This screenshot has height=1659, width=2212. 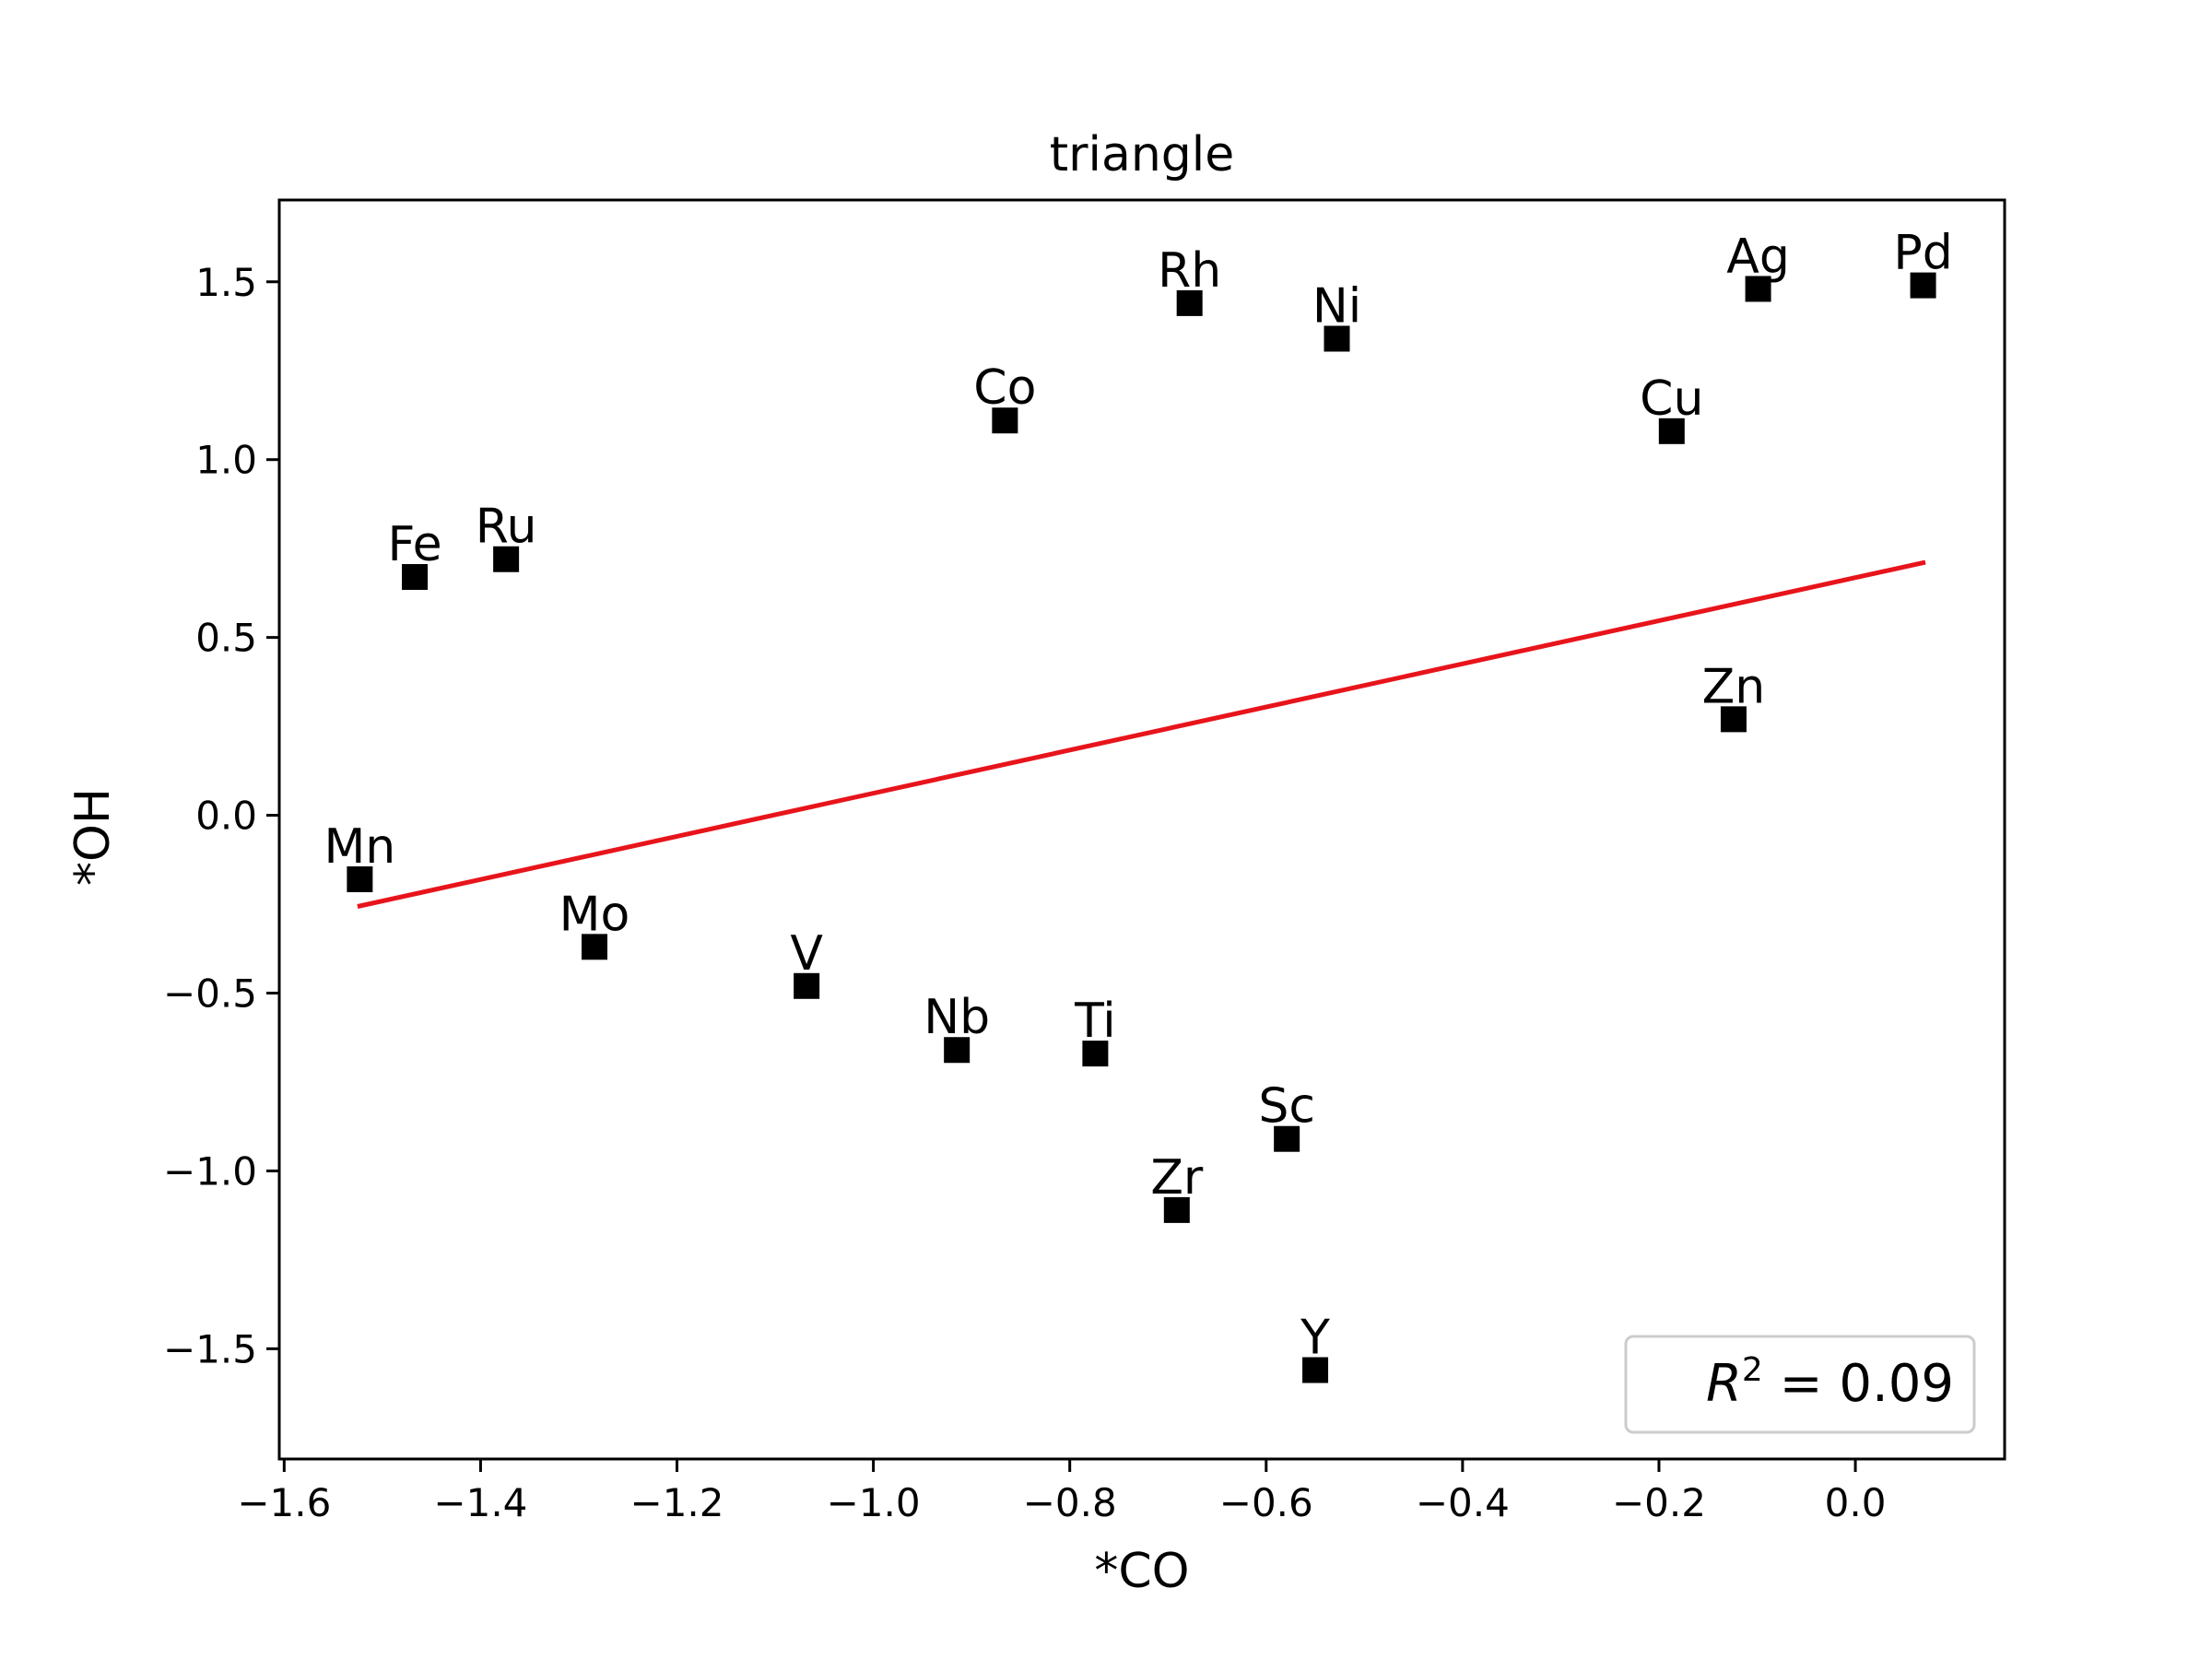 I want to click on point-marker-co, so click(x=1005, y=420).